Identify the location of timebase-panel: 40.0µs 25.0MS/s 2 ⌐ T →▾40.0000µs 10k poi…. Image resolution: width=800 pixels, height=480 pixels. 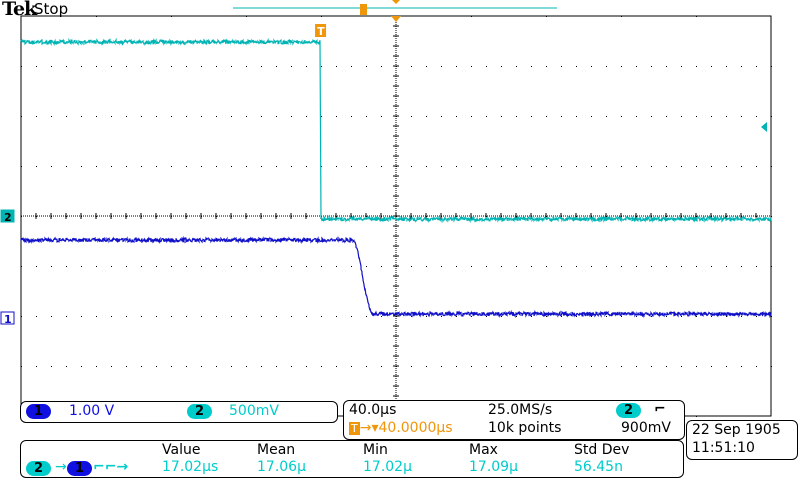
(514, 420).